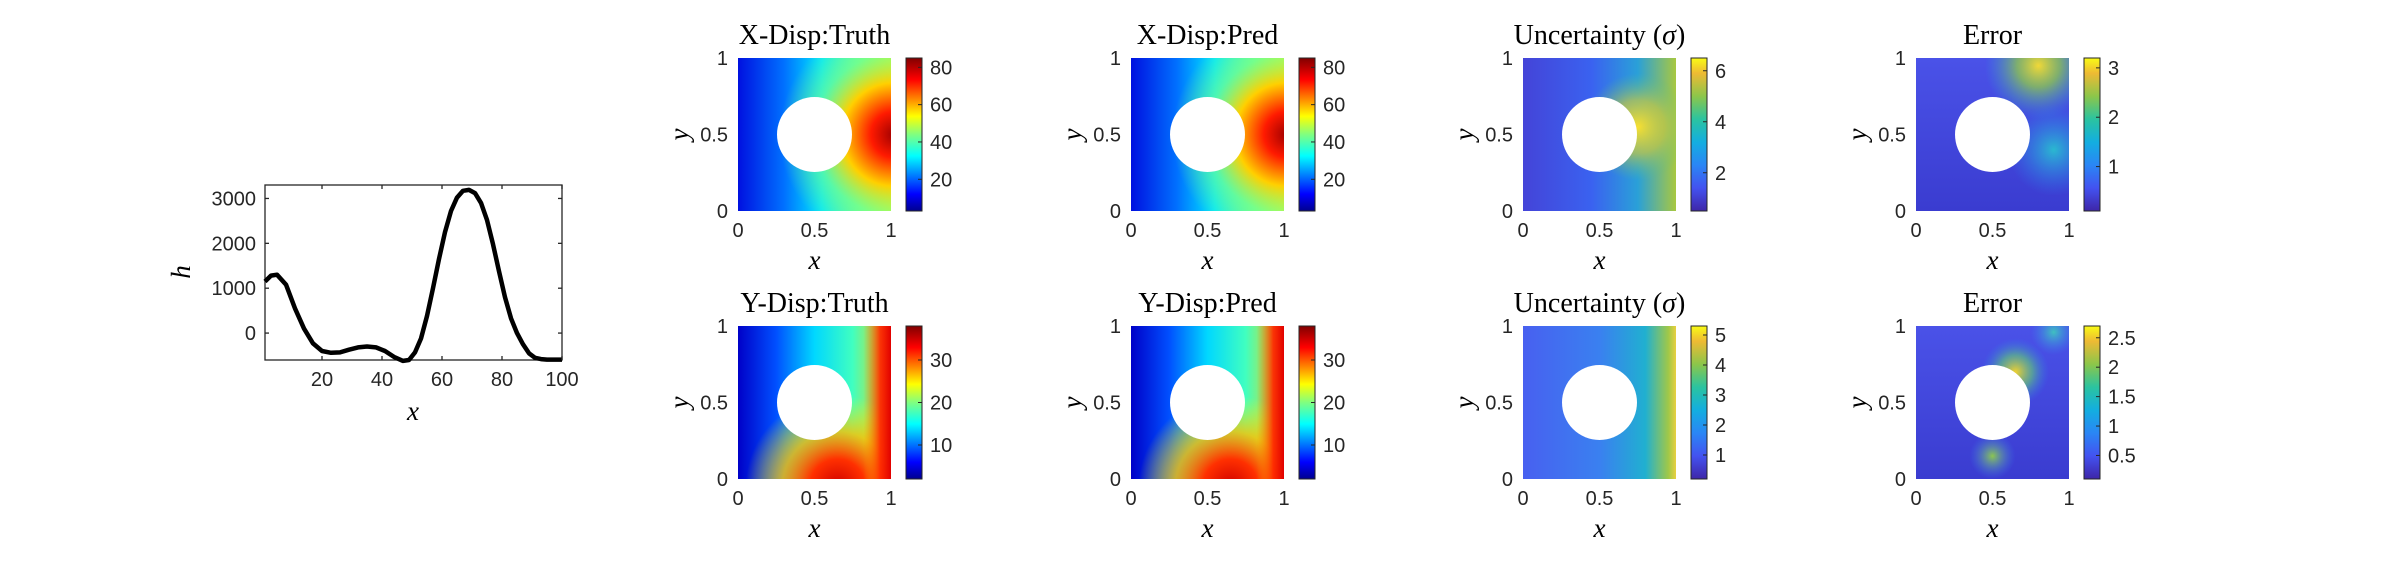 The image size is (2400, 563). I want to click on colorbar-tick-label: 80, so click(1334, 68).